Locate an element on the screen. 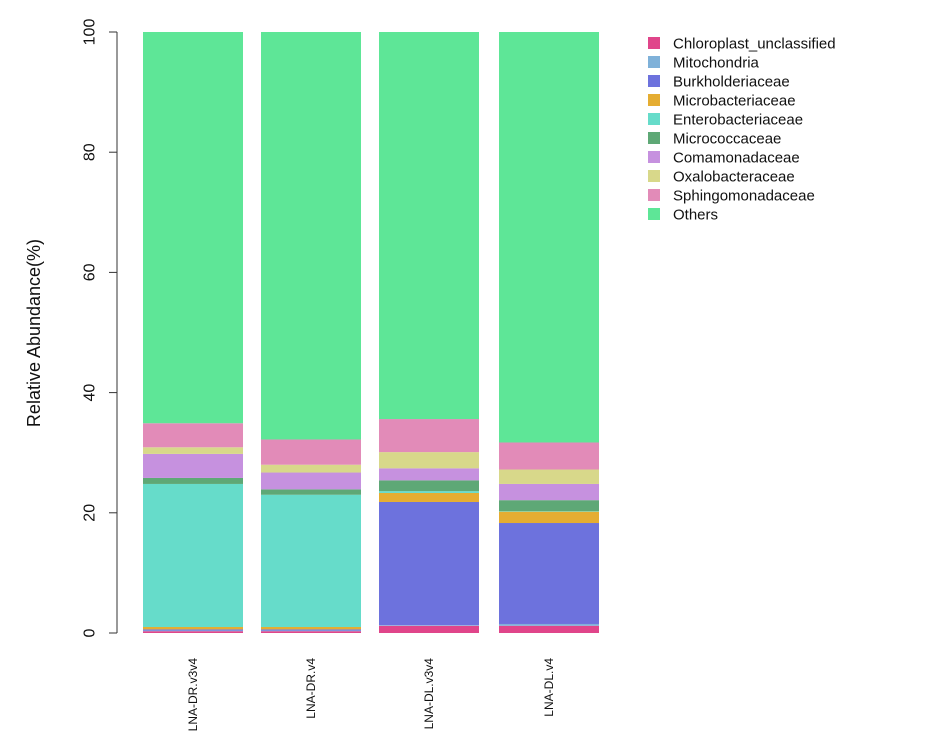  y-tick-label: 80 is located at coordinates (90, 152).